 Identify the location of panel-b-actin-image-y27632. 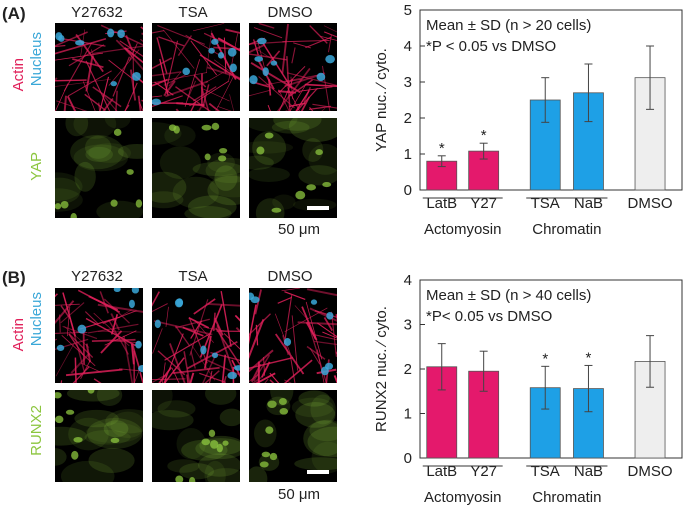
(99, 335).